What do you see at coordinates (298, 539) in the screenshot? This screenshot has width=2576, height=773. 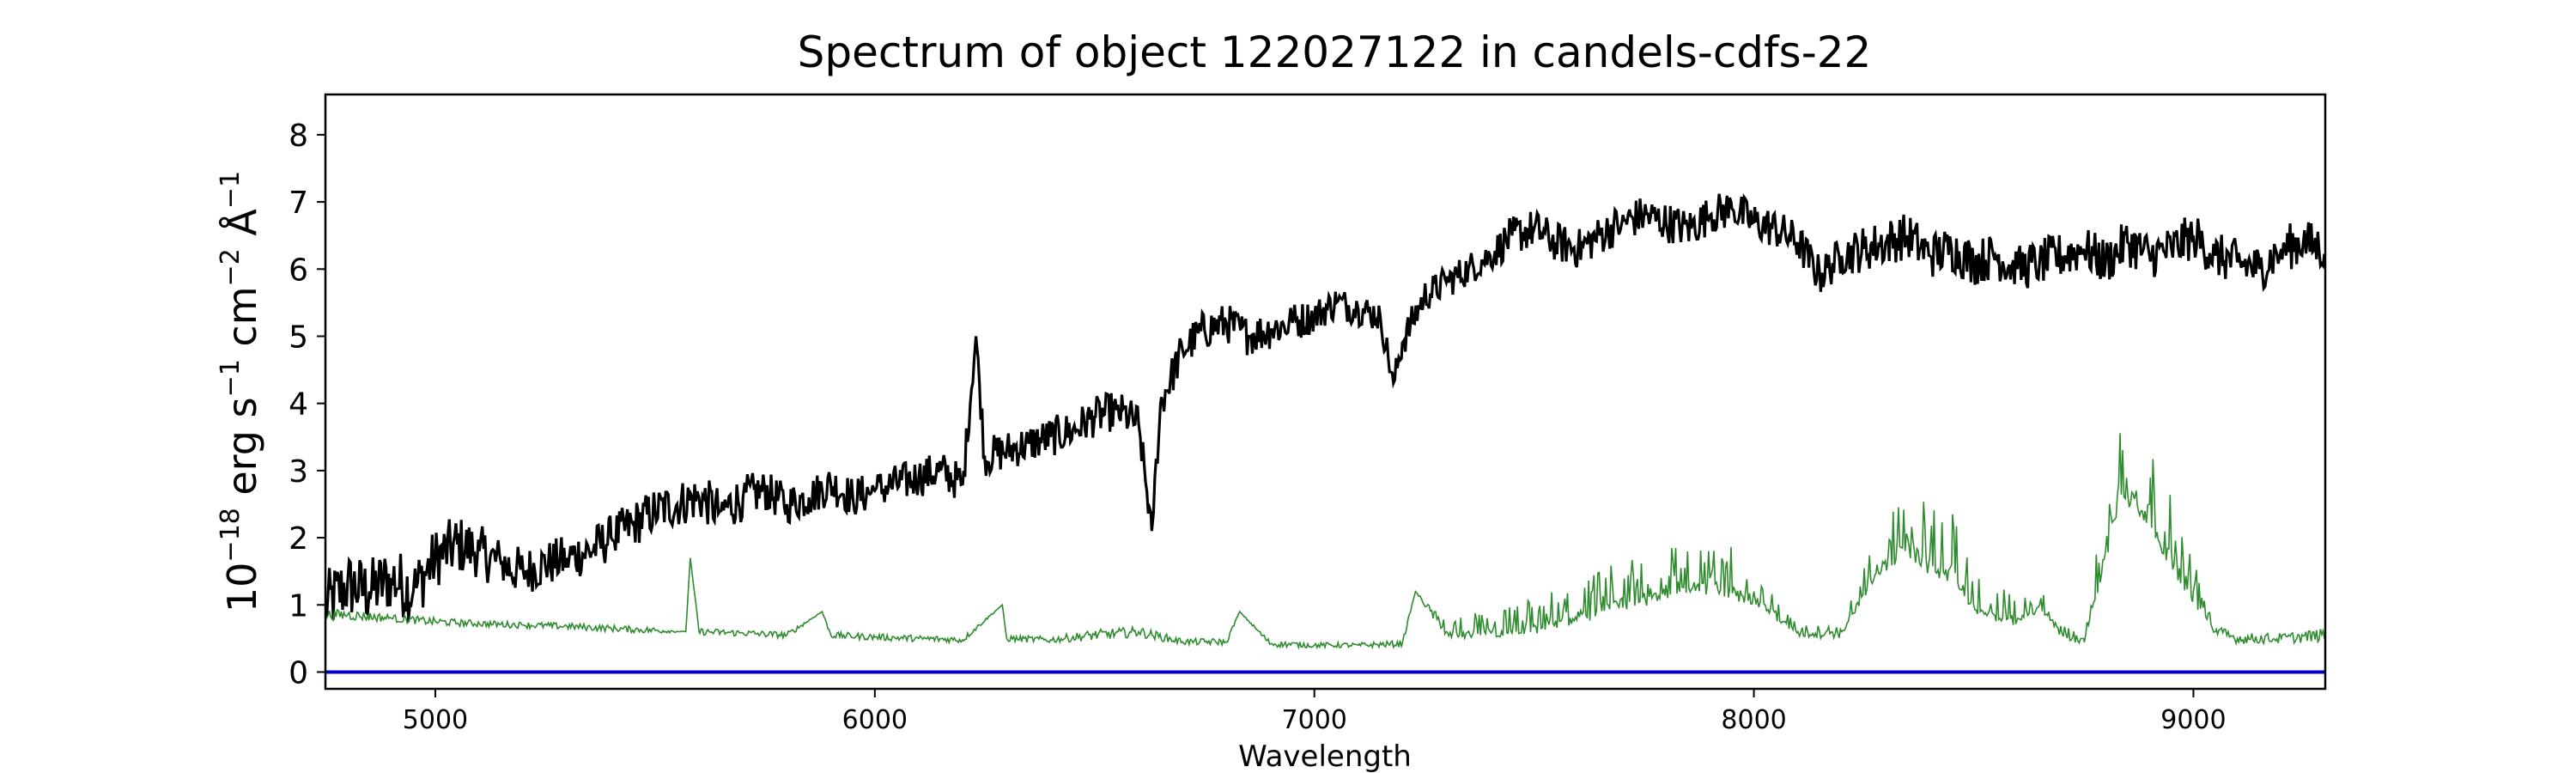 I see `y-tick-label: 2` at bounding box center [298, 539].